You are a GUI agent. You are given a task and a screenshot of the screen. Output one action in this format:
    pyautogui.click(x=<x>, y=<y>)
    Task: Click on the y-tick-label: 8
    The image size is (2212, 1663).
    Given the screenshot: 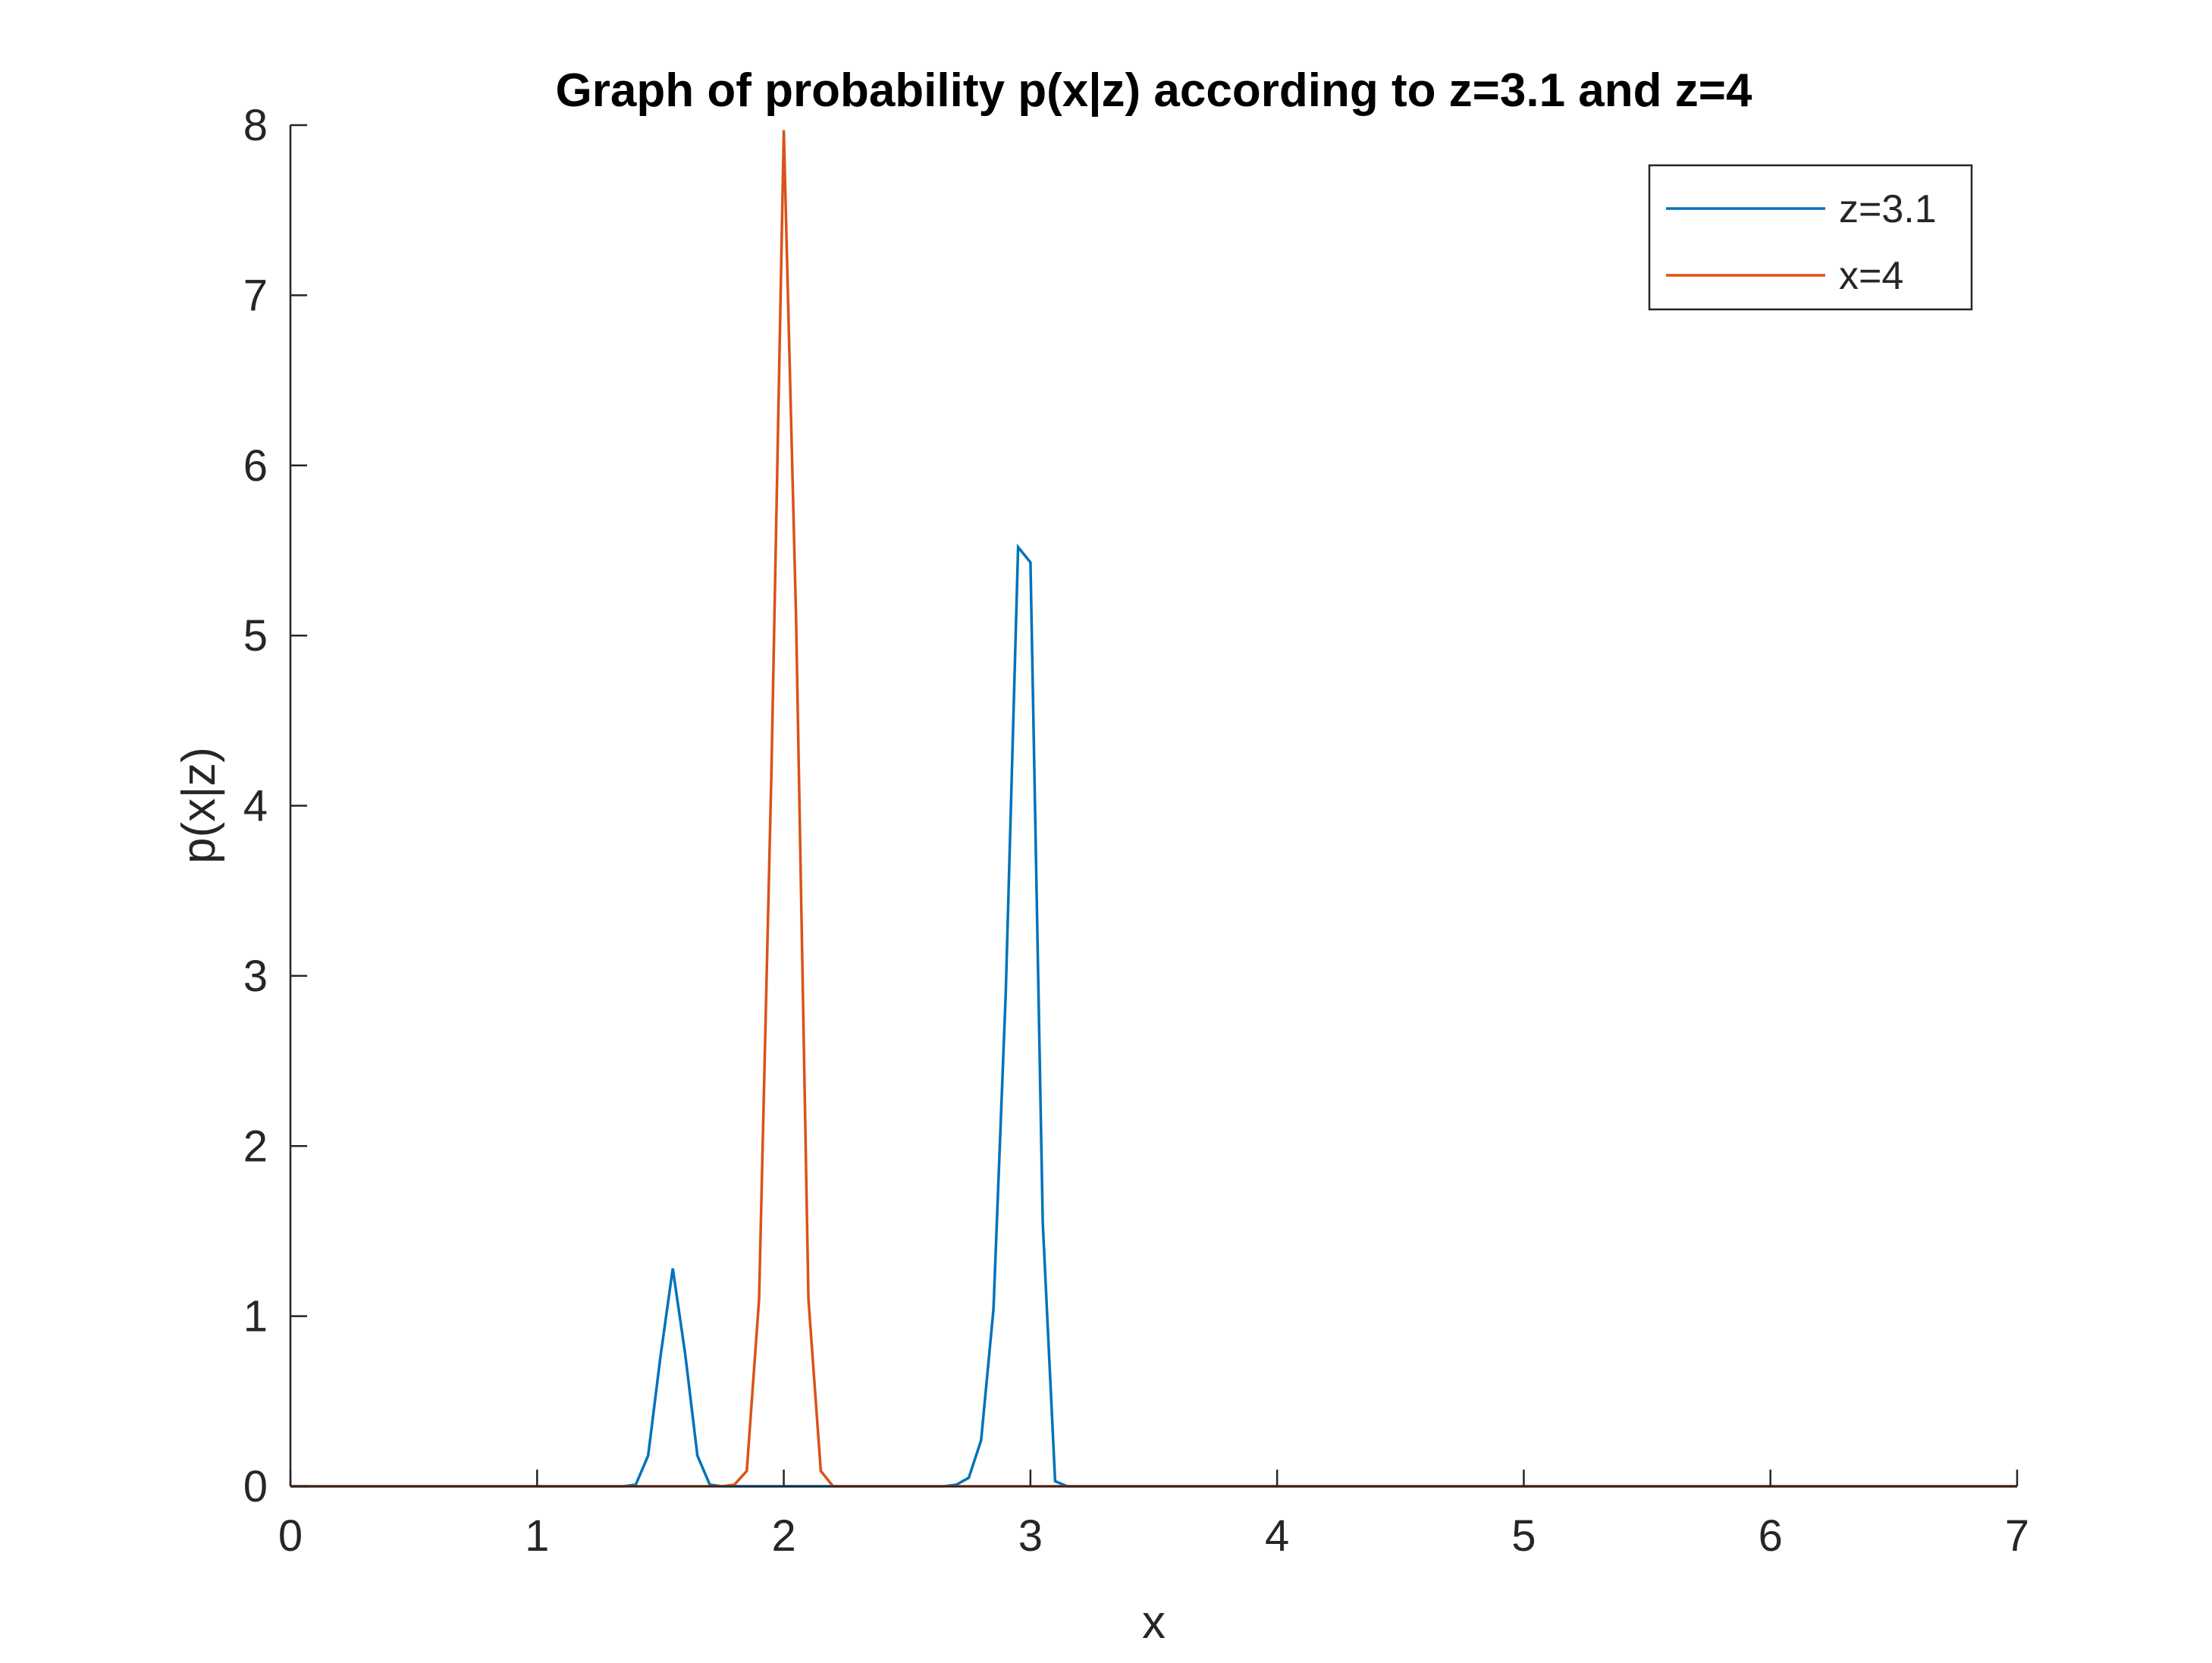 What is the action you would take?
    pyautogui.click(x=255, y=125)
    